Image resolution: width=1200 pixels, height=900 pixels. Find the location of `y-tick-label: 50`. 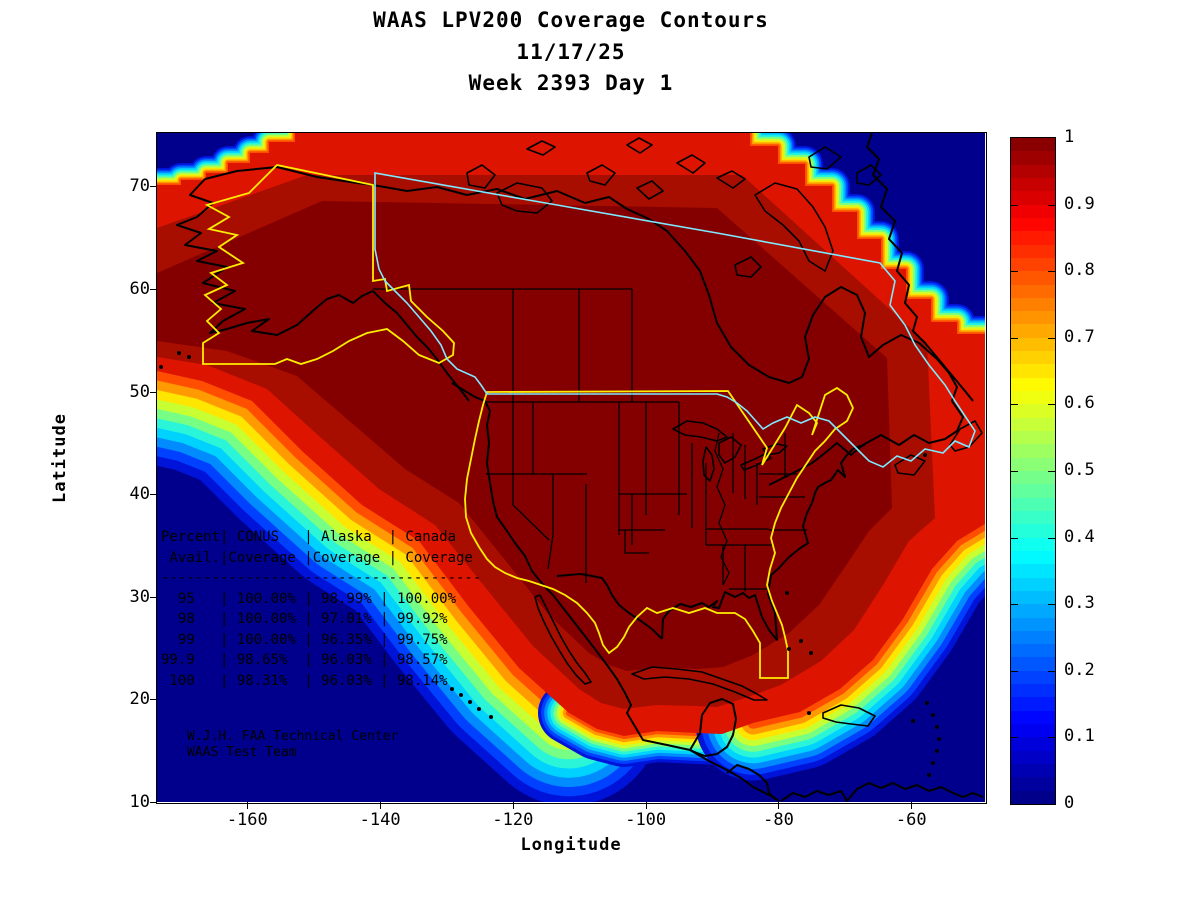

y-tick-label: 50 is located at coordinates (139, 391).